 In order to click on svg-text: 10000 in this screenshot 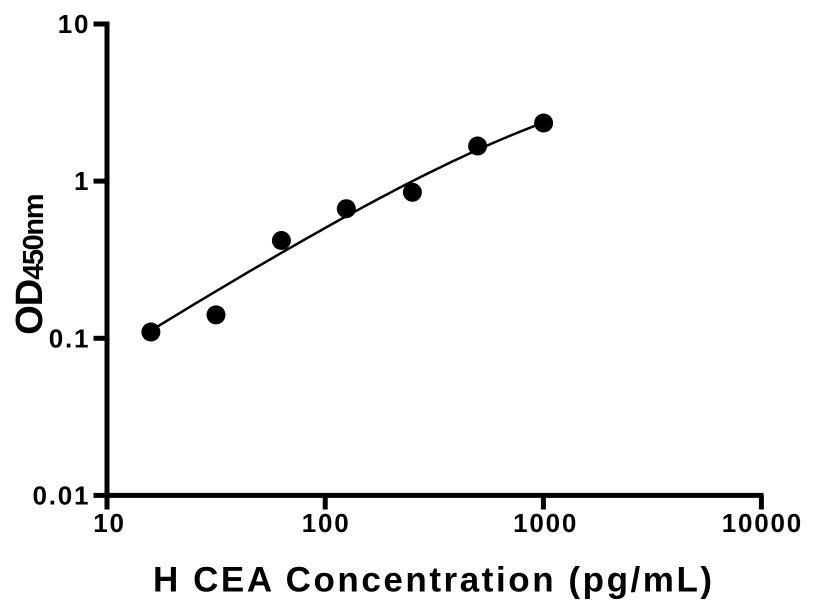, I will do `click(762, 523)`.